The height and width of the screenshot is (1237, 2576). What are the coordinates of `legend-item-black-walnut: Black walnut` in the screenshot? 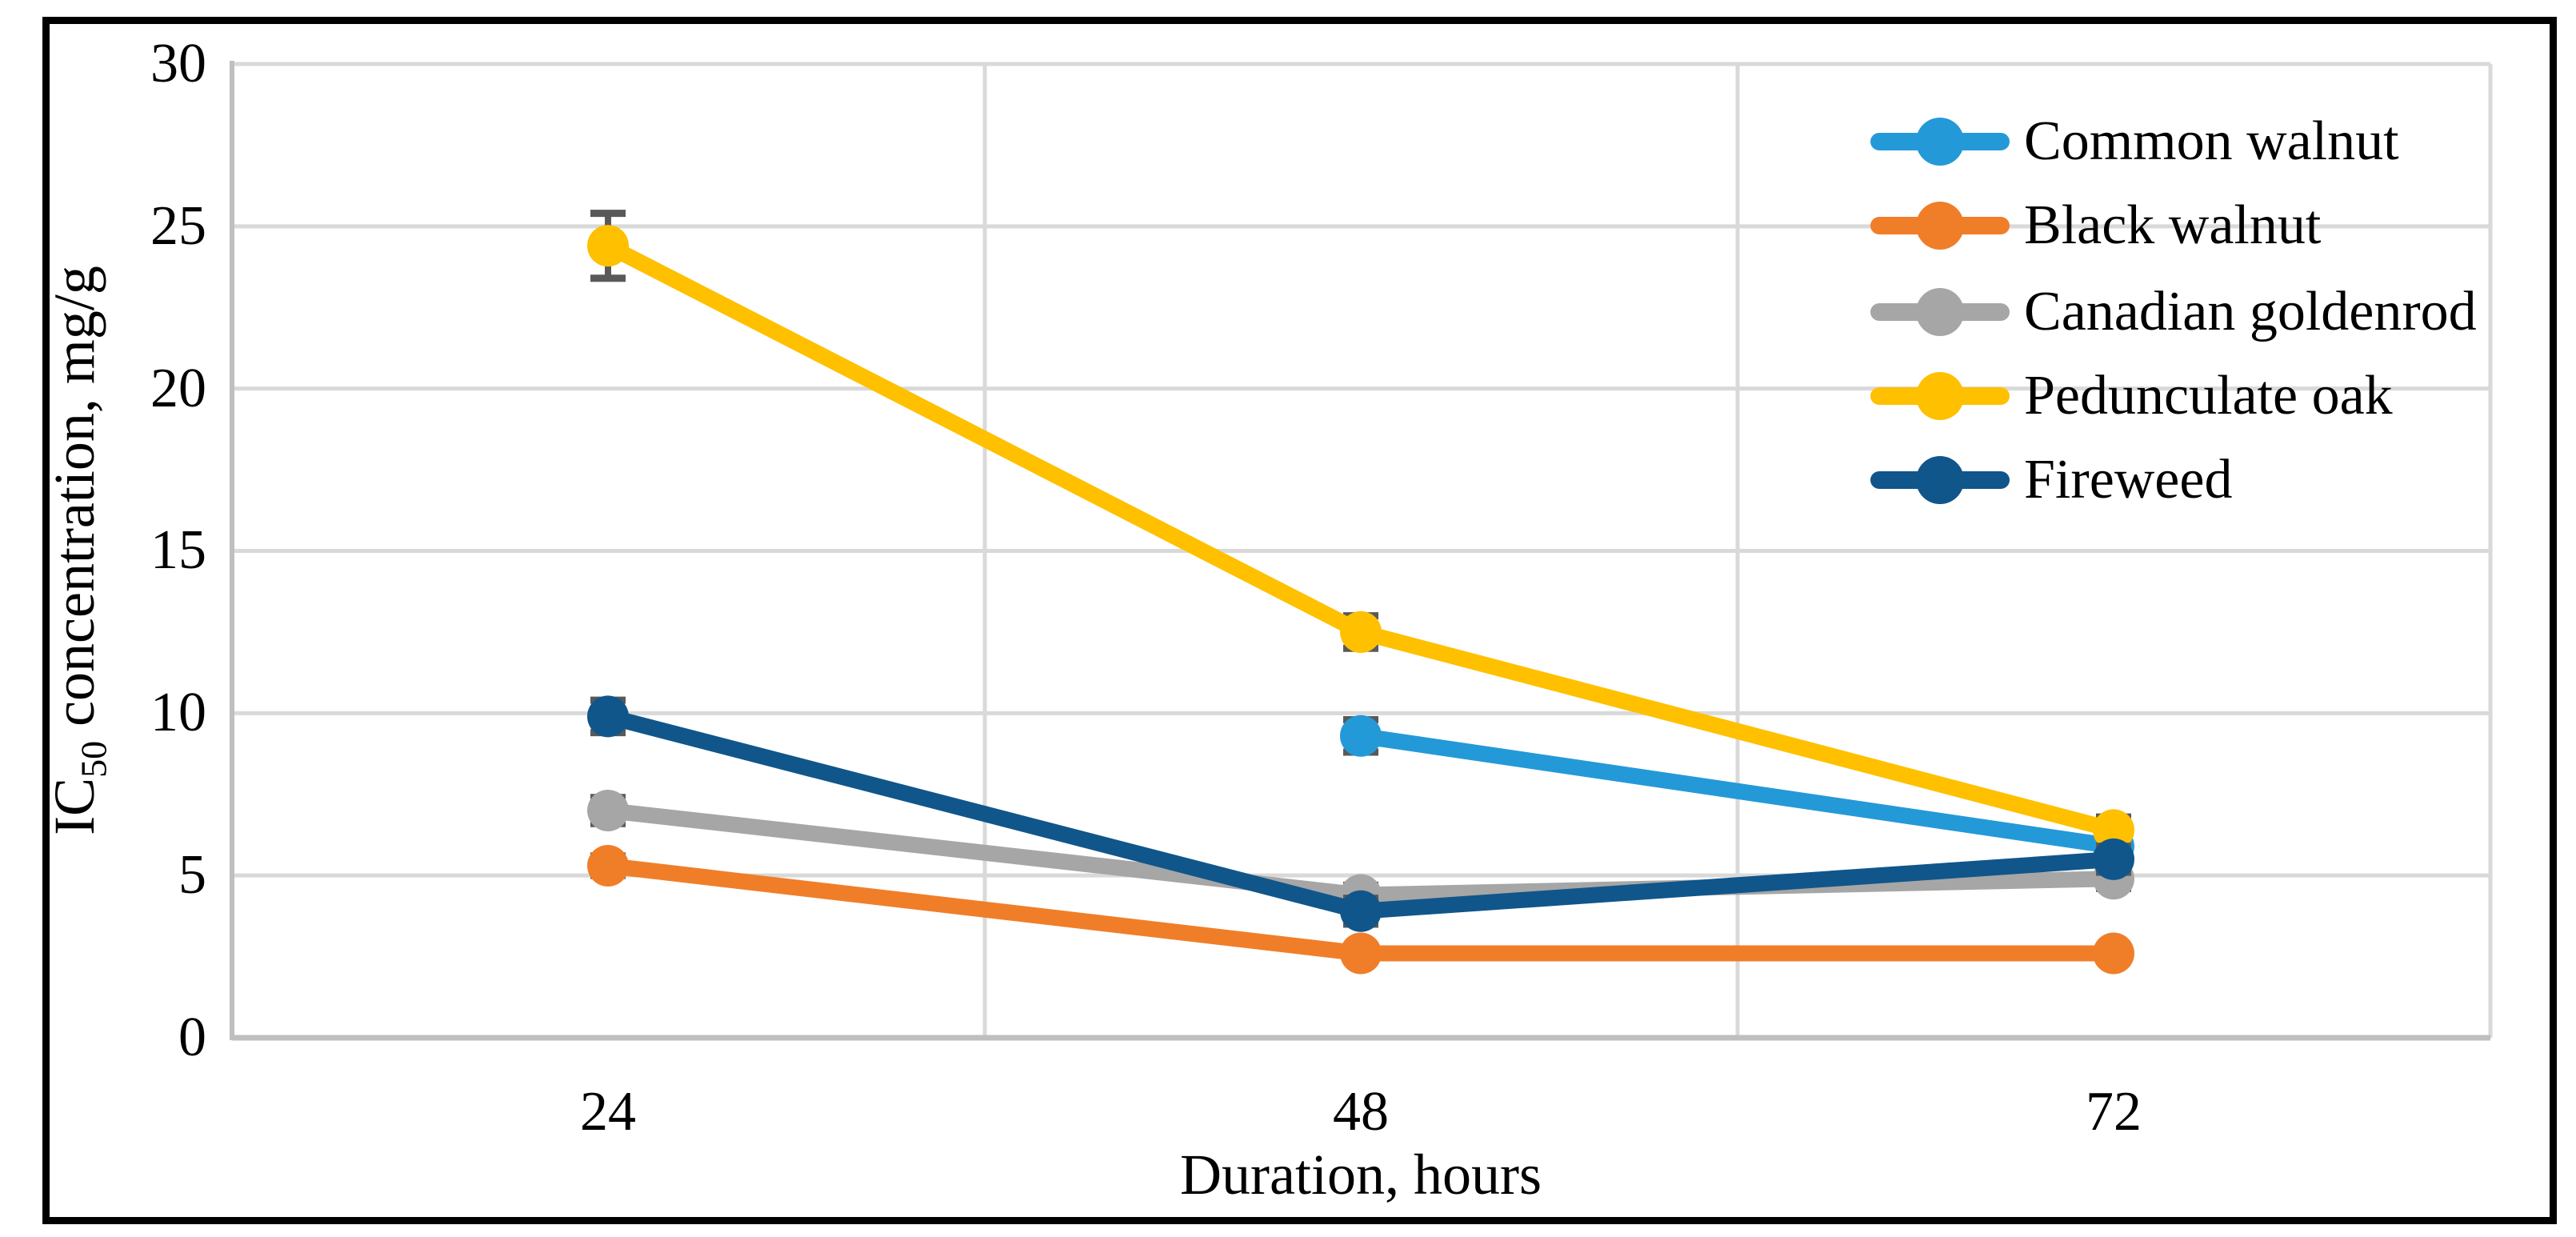 It's located at (2218, 226).